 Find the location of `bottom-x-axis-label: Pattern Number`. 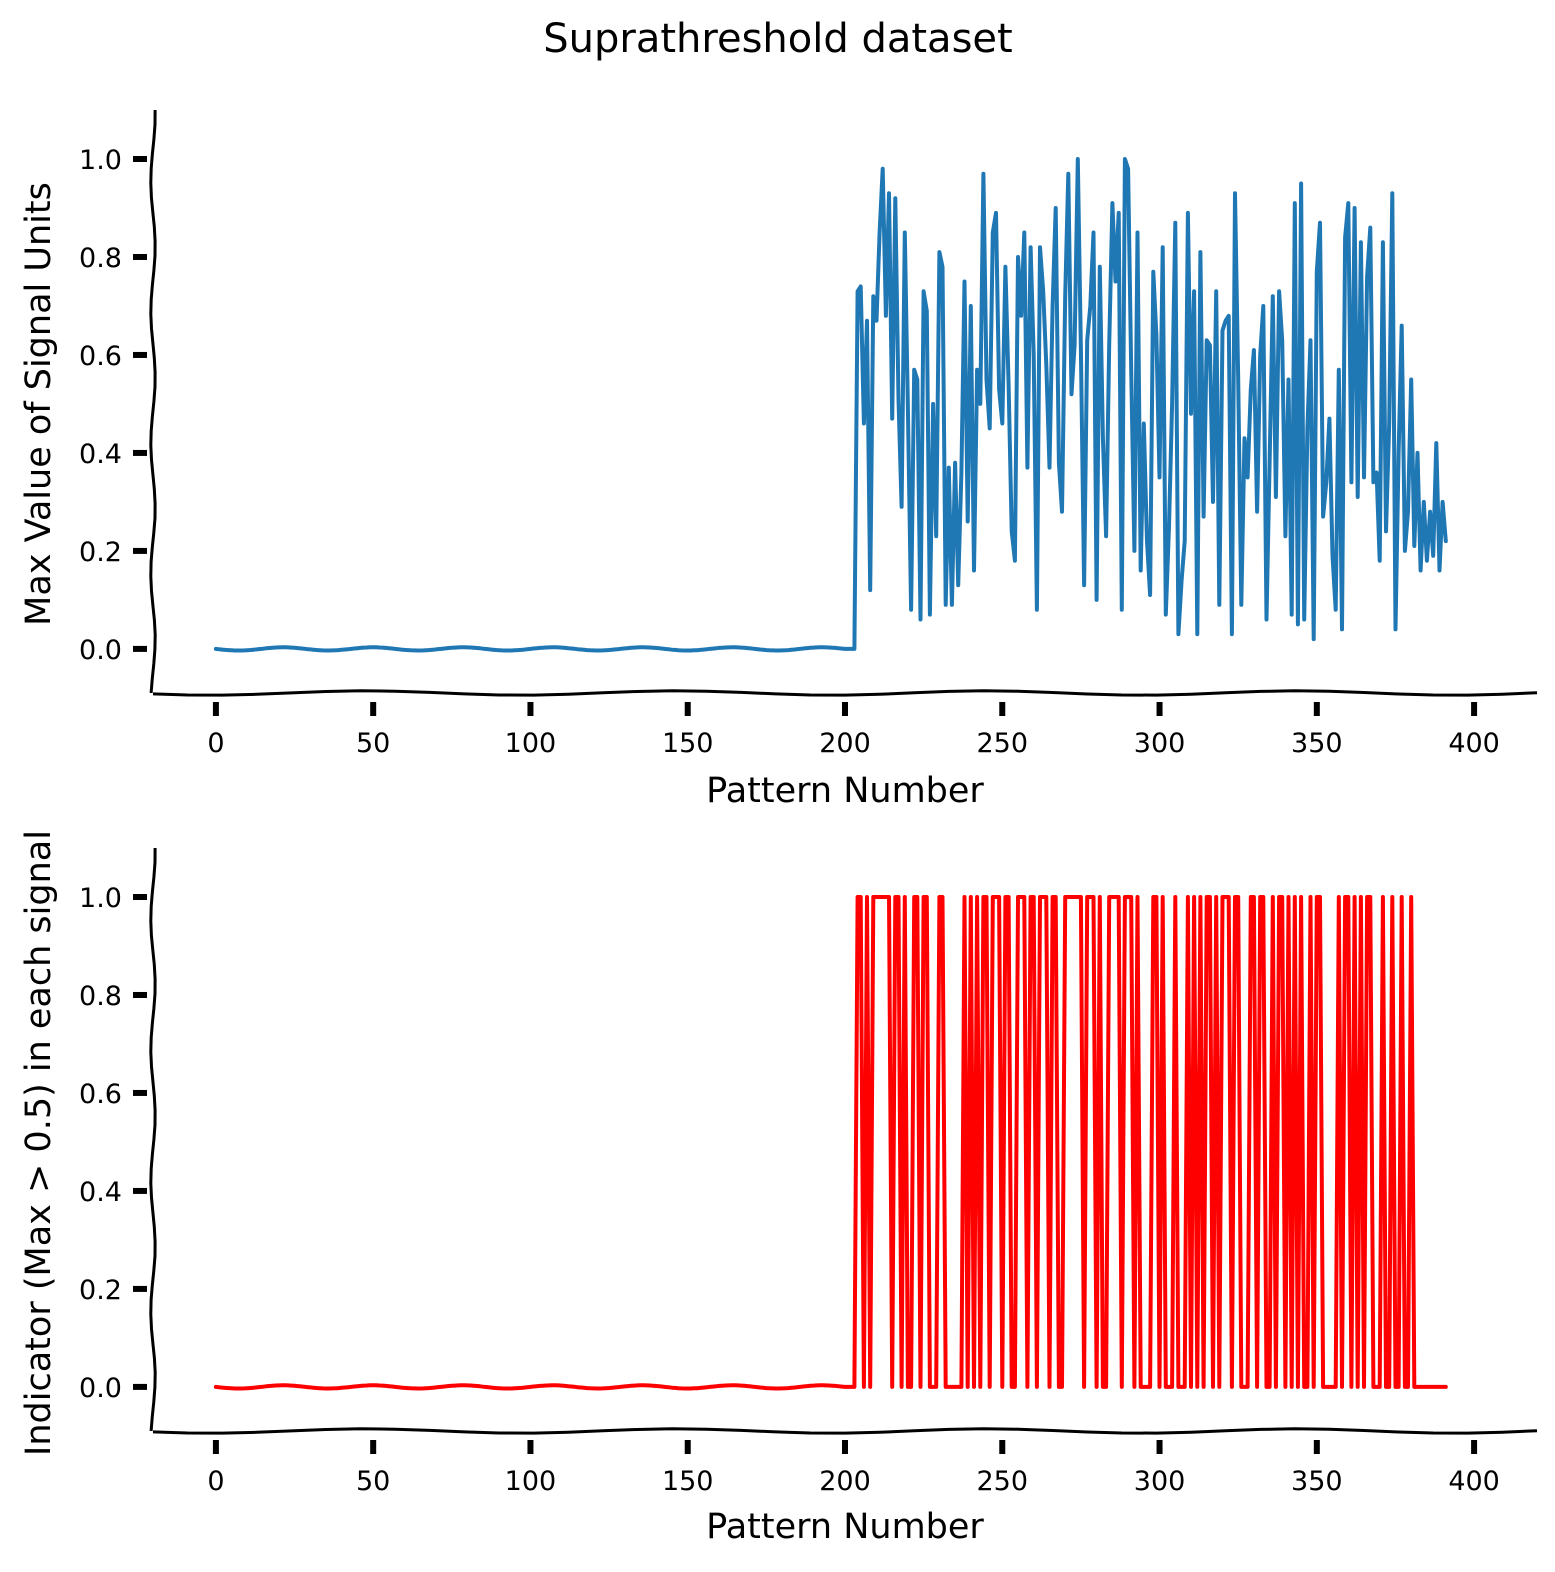

bottom-x-axis-label: Pattern Number is located at coordinates (845, 1527).